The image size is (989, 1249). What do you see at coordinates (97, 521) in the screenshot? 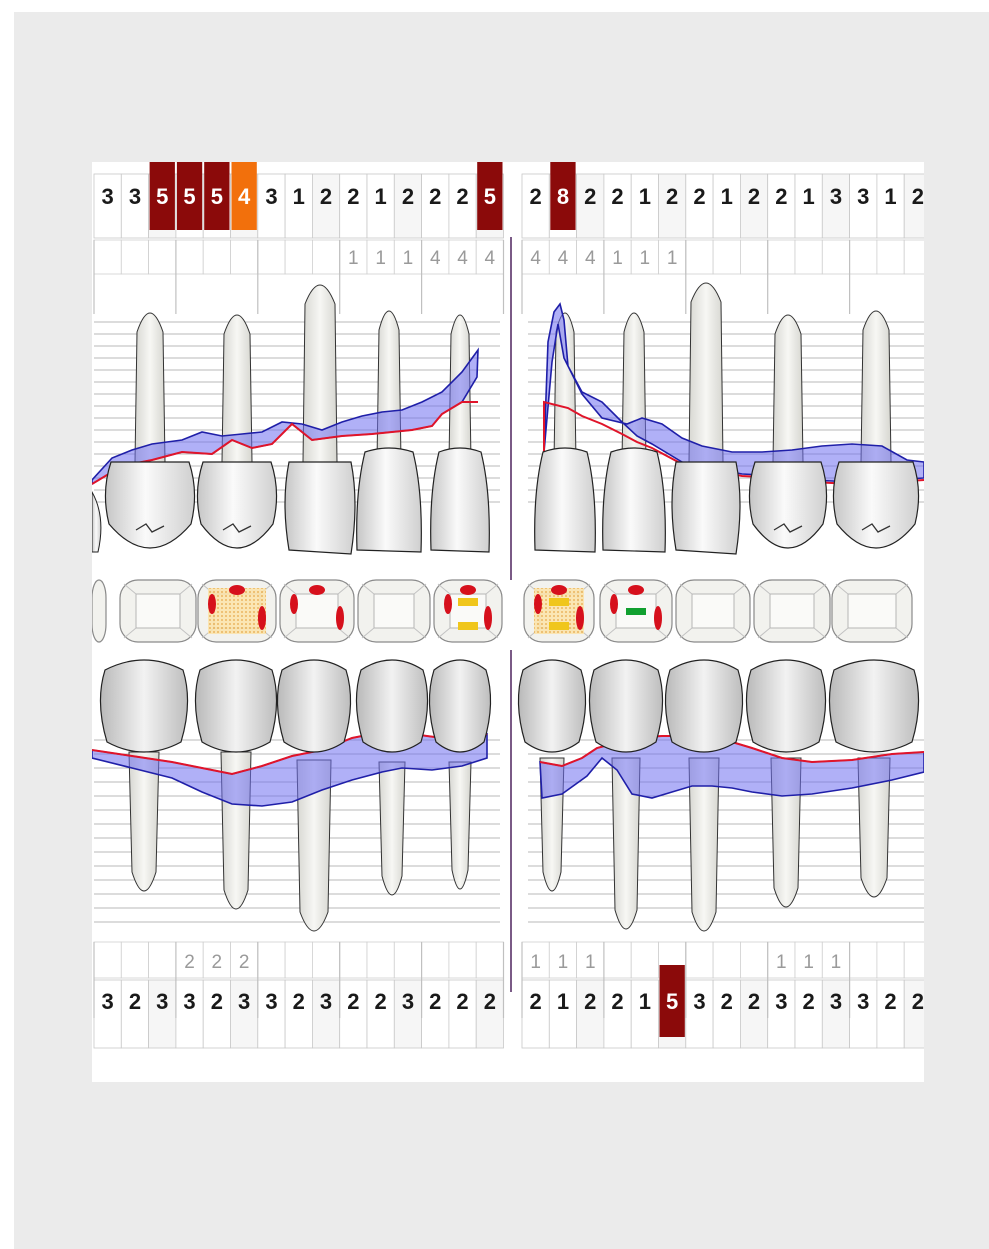
I see `upper-crown-partial` at bounding box center [97, 521].